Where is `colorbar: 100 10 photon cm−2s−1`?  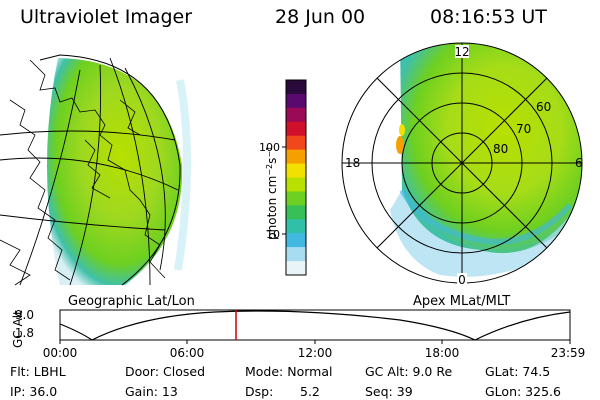 colorbar: 100 10 photon cm−2s−1 is located at coordinates (283, 177).